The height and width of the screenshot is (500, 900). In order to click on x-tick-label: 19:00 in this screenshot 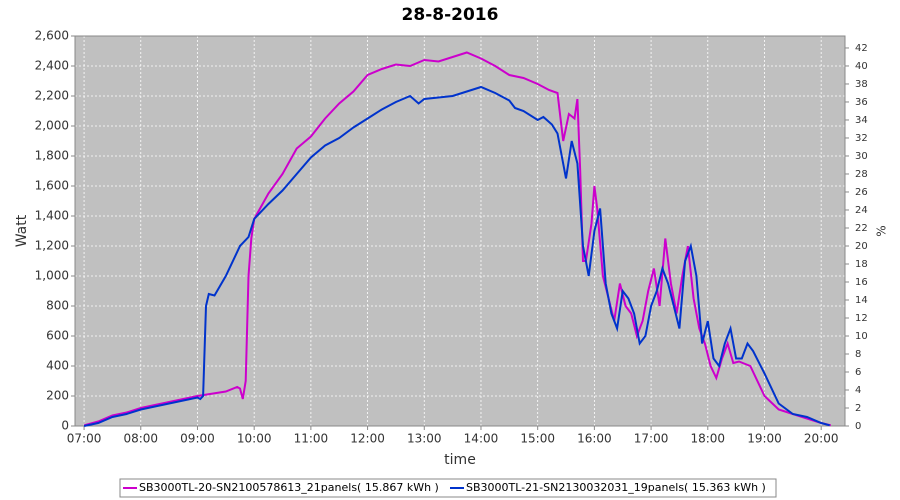, I will do `click(764, 439)`.